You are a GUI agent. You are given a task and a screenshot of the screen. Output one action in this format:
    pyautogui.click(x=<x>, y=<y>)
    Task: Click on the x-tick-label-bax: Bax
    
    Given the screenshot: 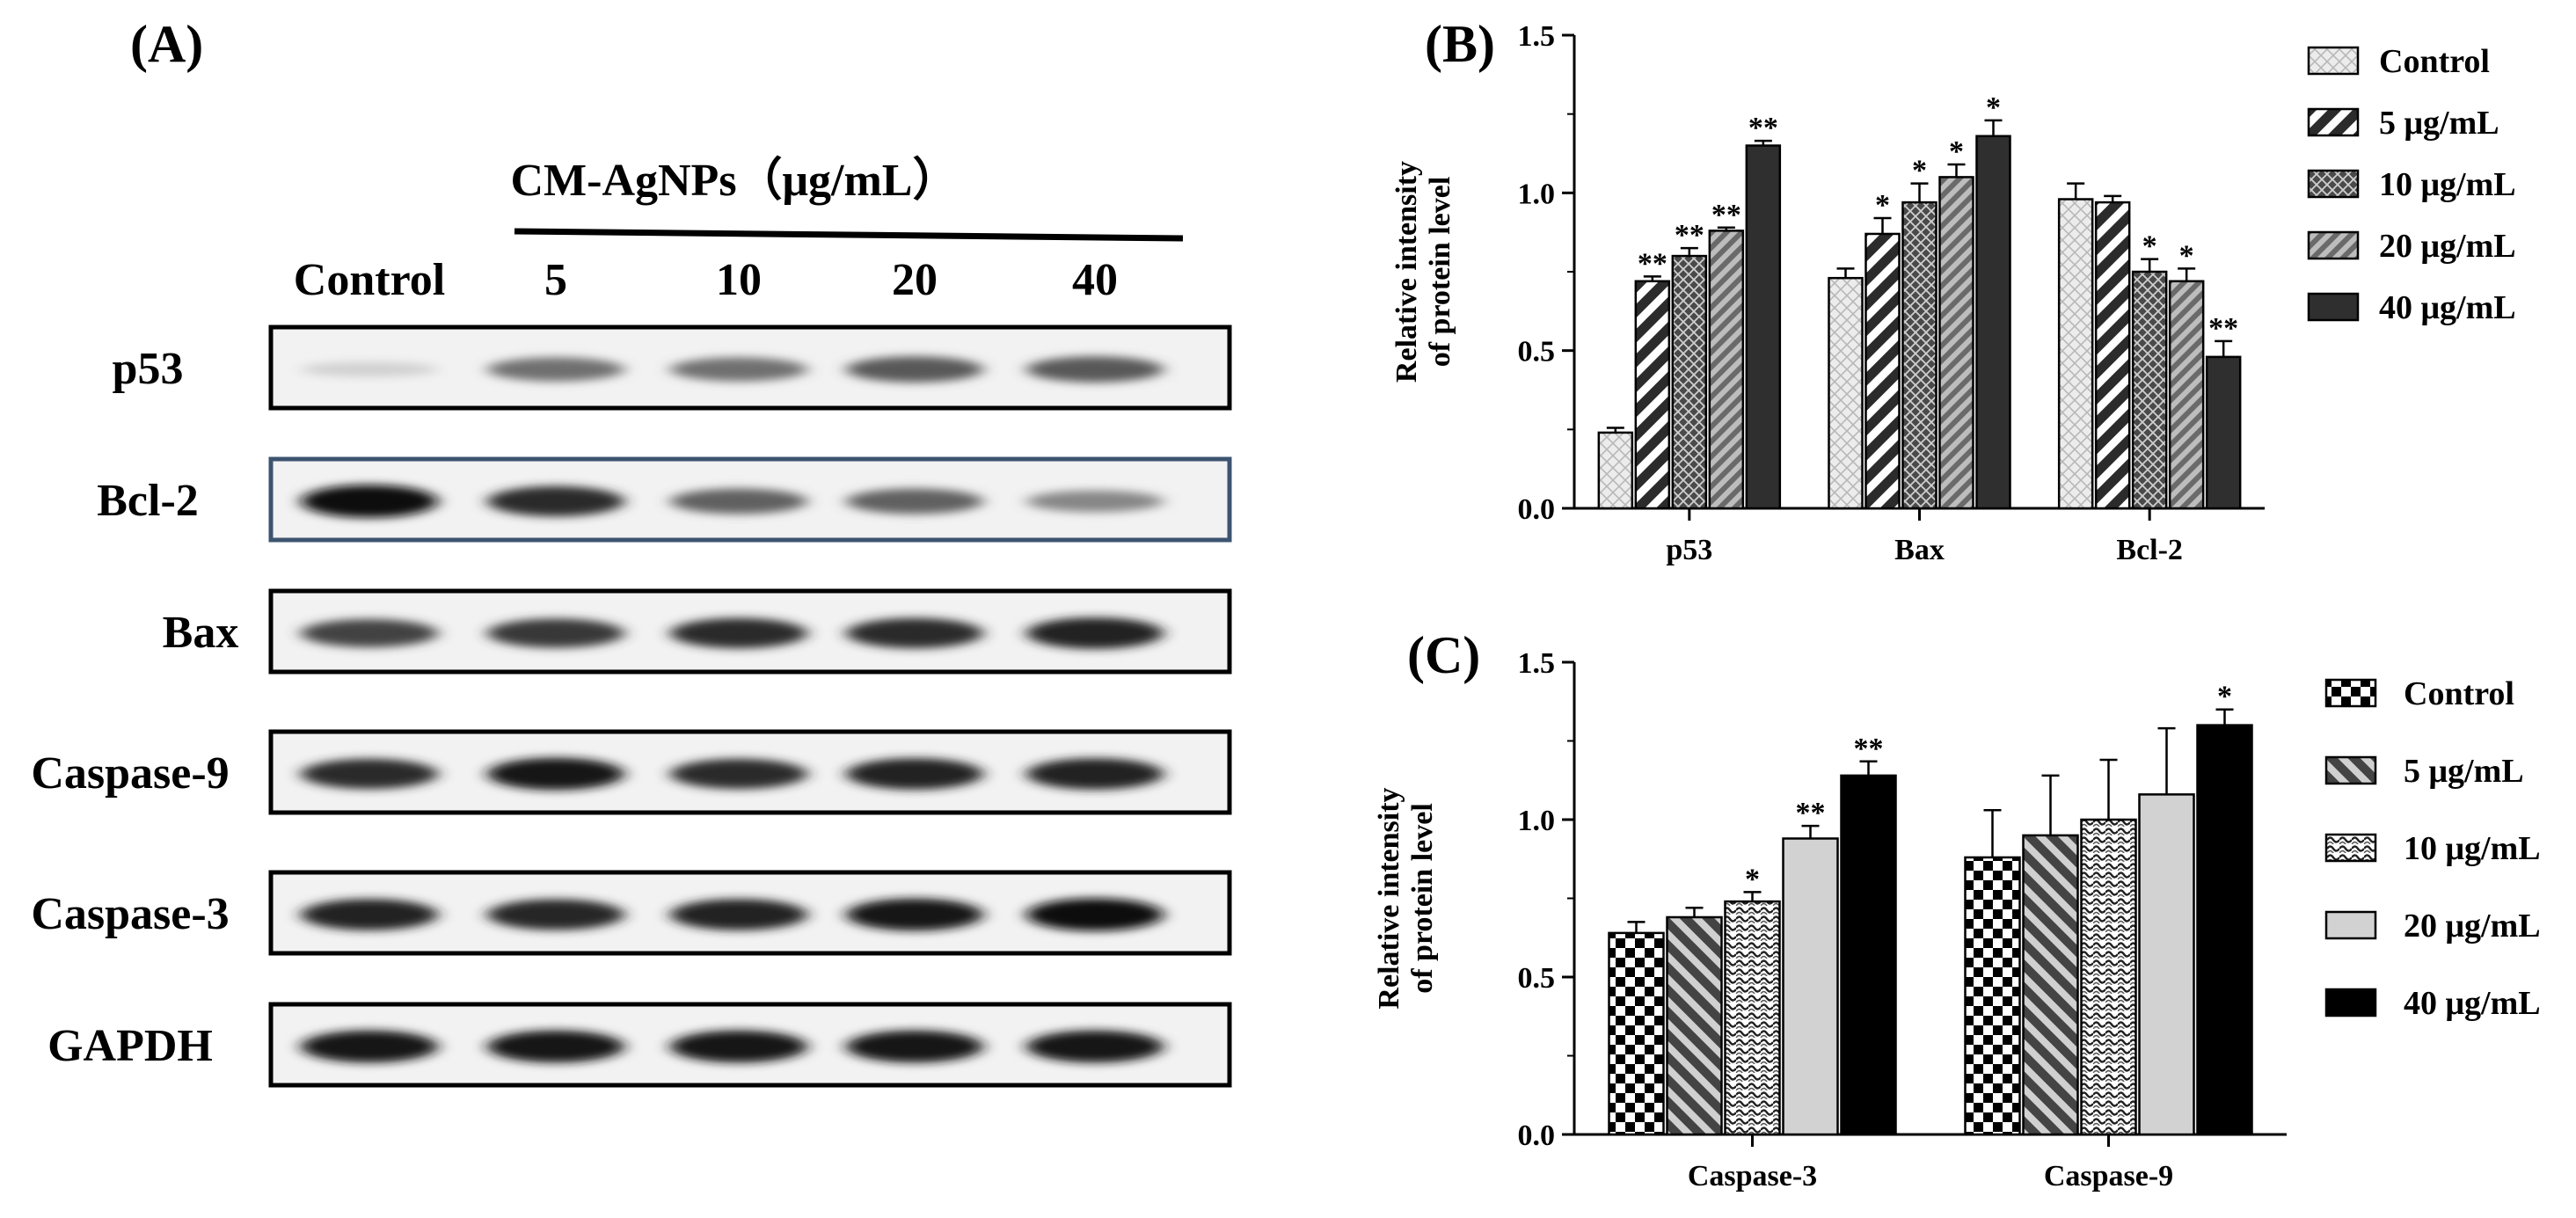 What is the action you would take?
    pyautogui.click(x=1919, y=550)
    